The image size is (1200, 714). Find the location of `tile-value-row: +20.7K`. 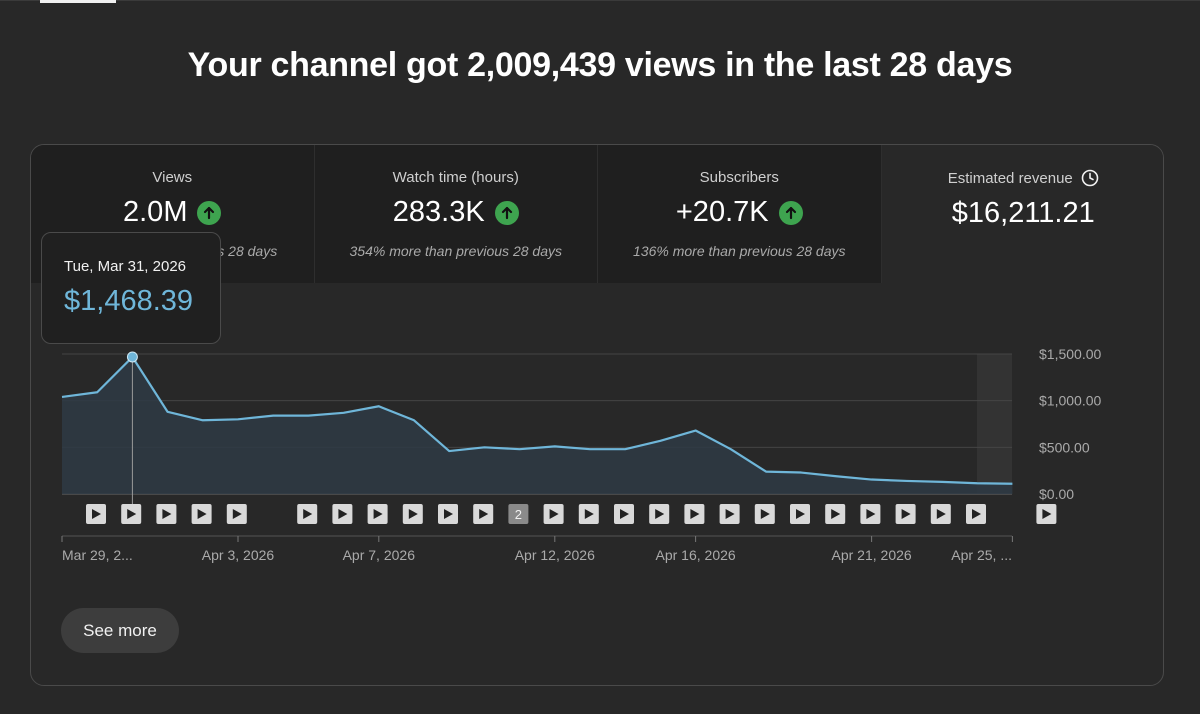

tile-value-row: +20.7K is located at coordinates (739, 212).